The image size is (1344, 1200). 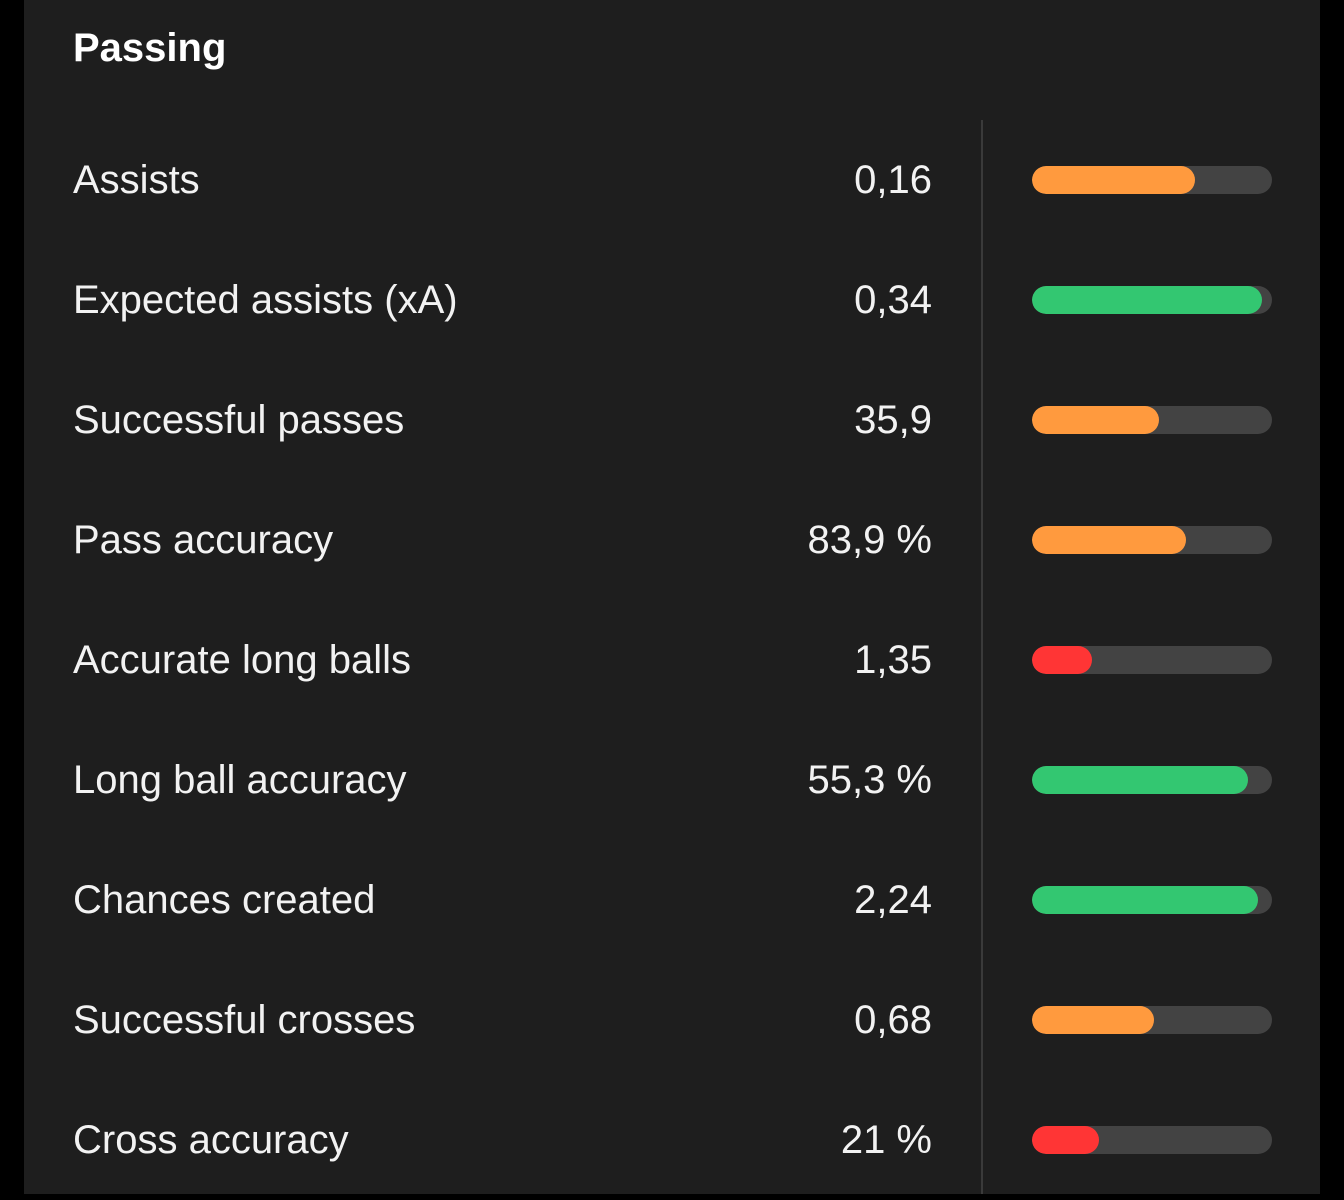 I want to click on stat-label: Successful crosses, so click(x=244, y=1020).